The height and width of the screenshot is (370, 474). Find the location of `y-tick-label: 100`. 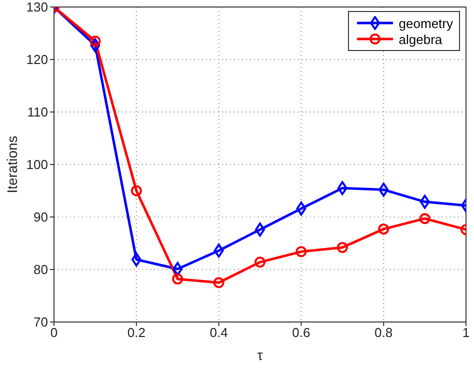

y-tick-label: 100 is located at coordinates (37, 164).